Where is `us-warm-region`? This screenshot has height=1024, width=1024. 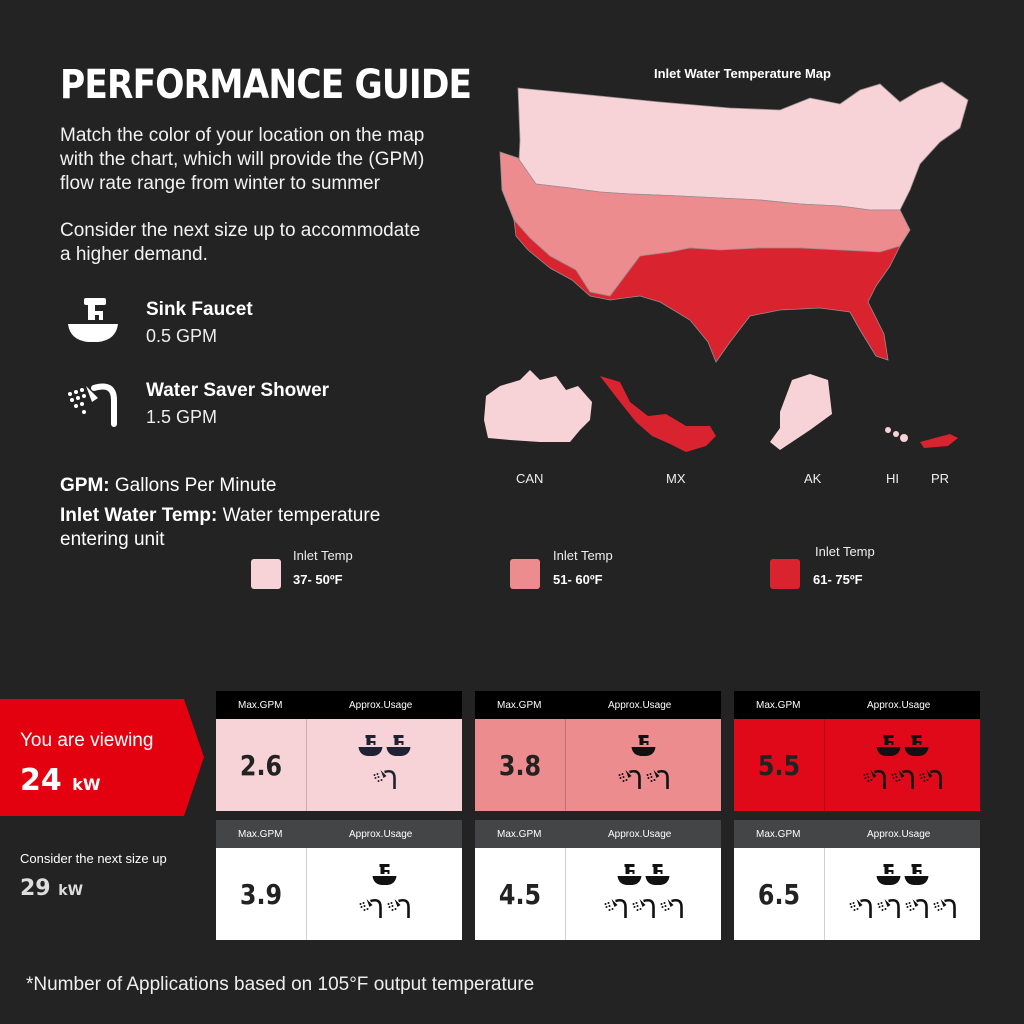 us-warm-region is located at coordinates (707, 290).